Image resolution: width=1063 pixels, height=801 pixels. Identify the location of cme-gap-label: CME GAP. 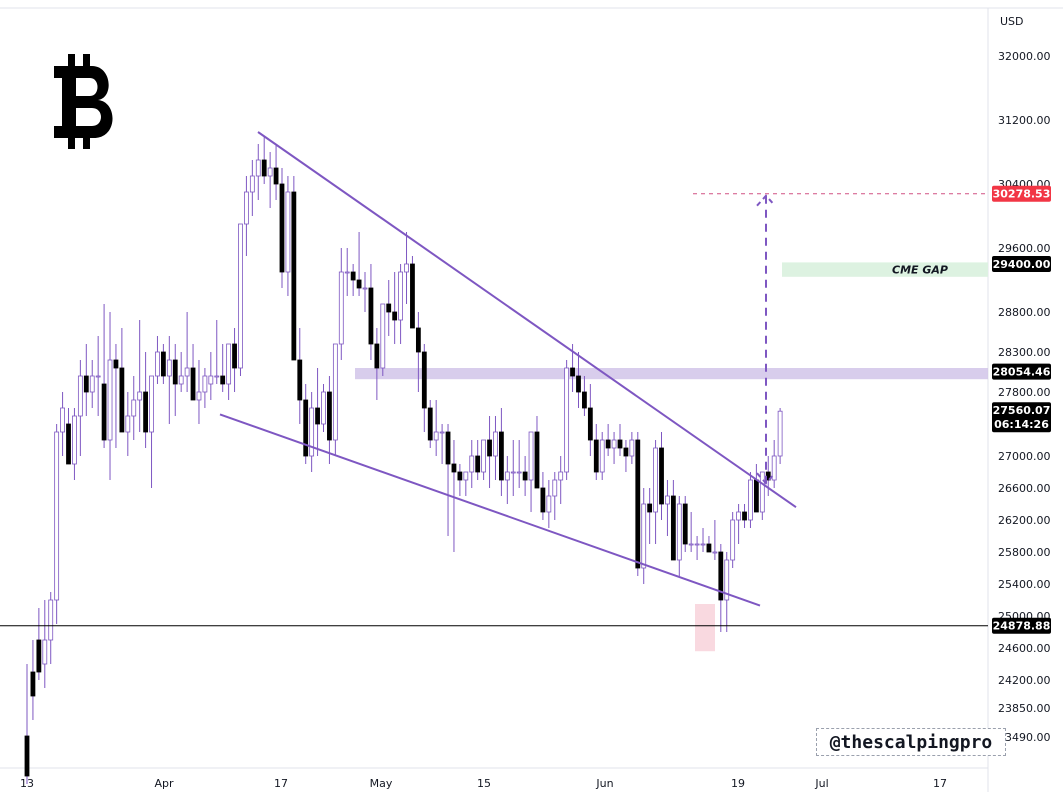
(920, 270).